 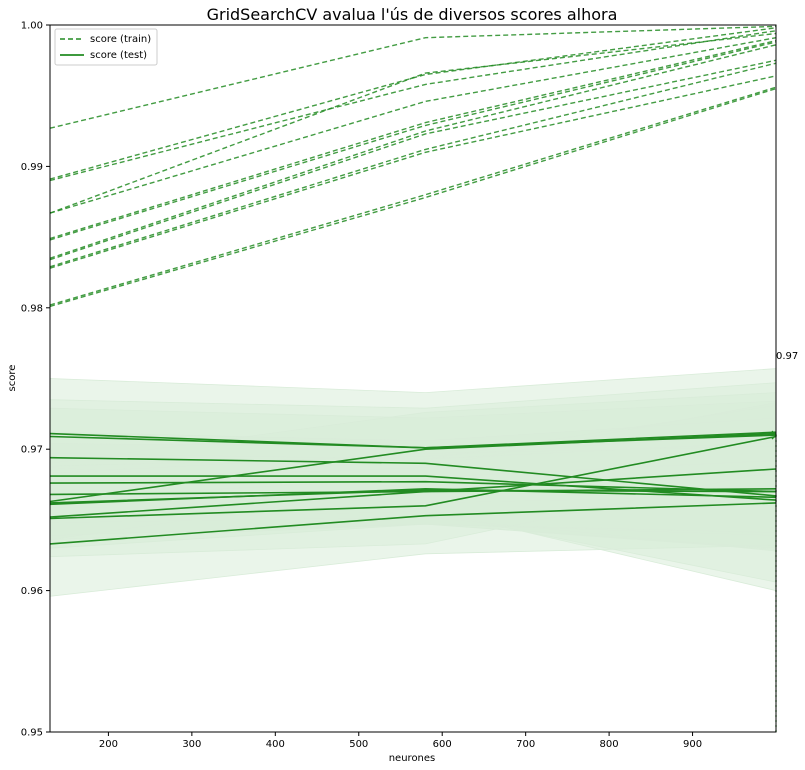 I want to click on x-tick-label: 500, so click(x=358, y=744).